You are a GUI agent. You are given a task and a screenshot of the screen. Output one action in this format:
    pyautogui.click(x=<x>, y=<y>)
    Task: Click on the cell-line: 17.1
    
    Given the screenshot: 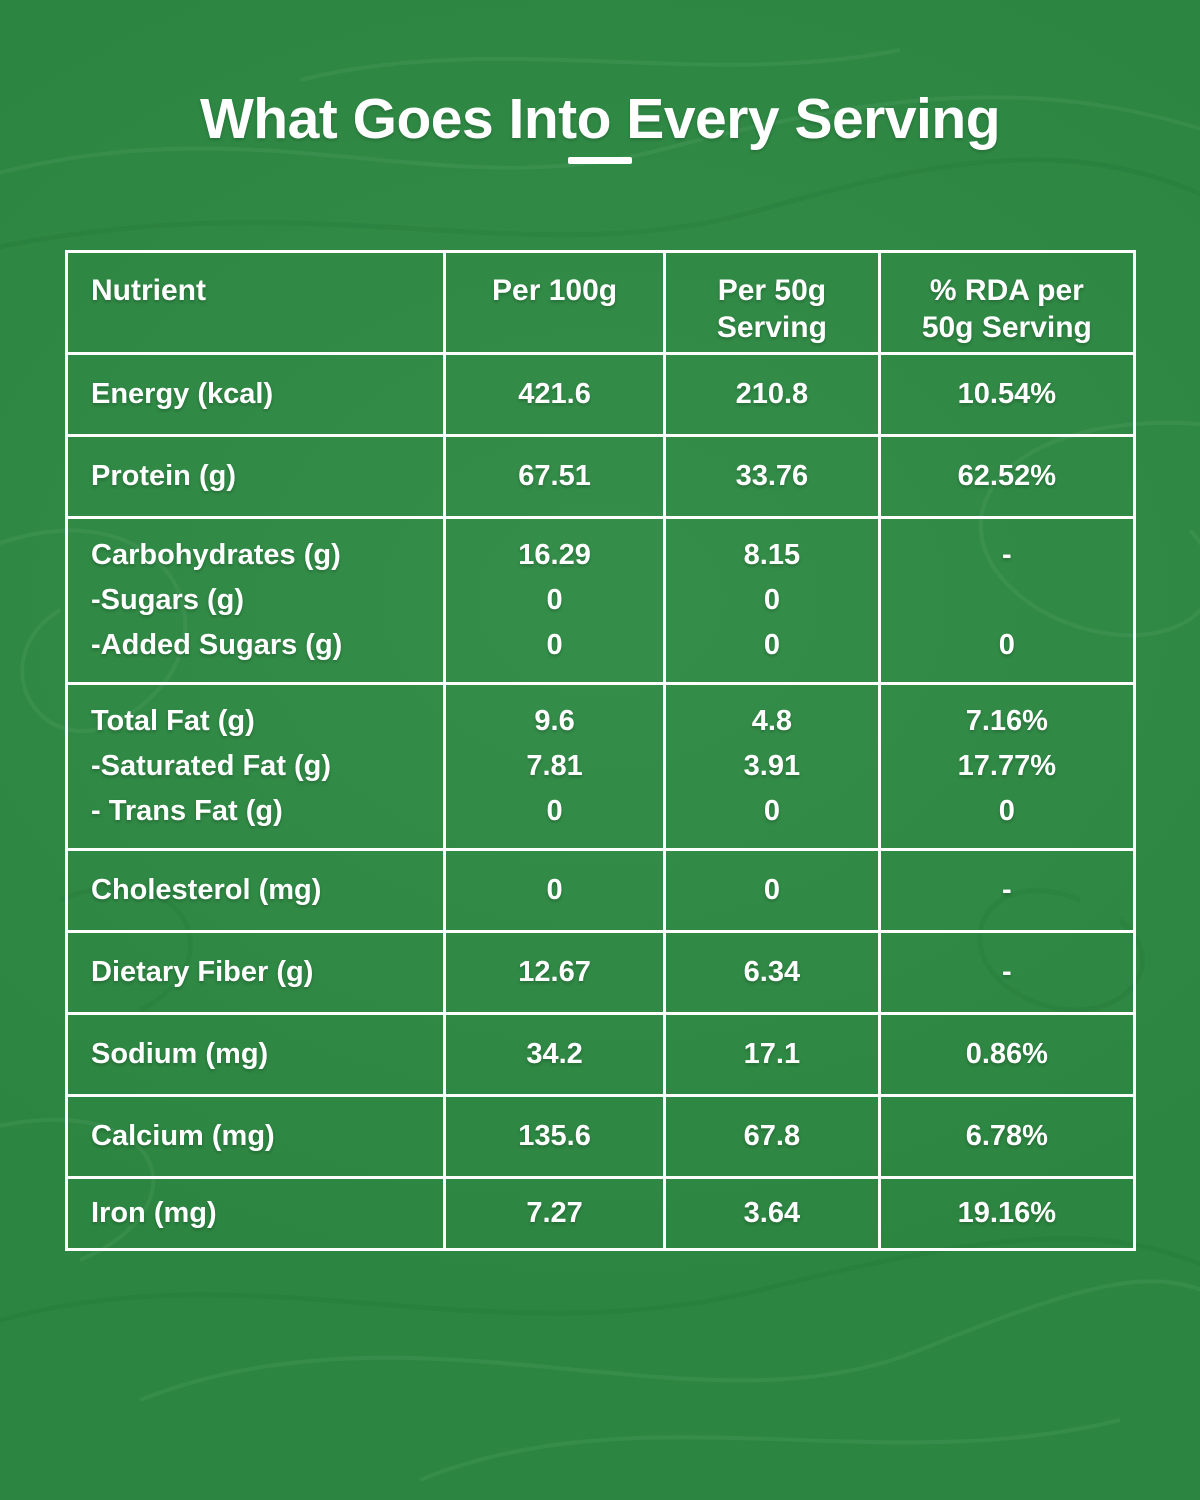 What is the action you would take?
    pyautogui.click(x=772, y=1053)
    